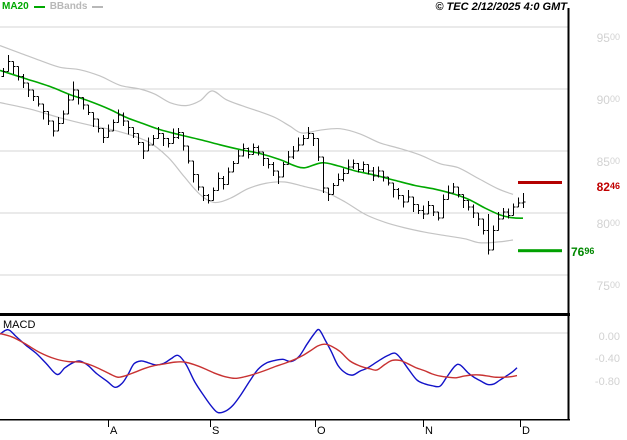 Image resolution: width=627 pixels, height=440 pixels. What do you see at coordinates (321, 431) in the screenshot?
I see `month-label-october: O` at bounding box center [321, 431].